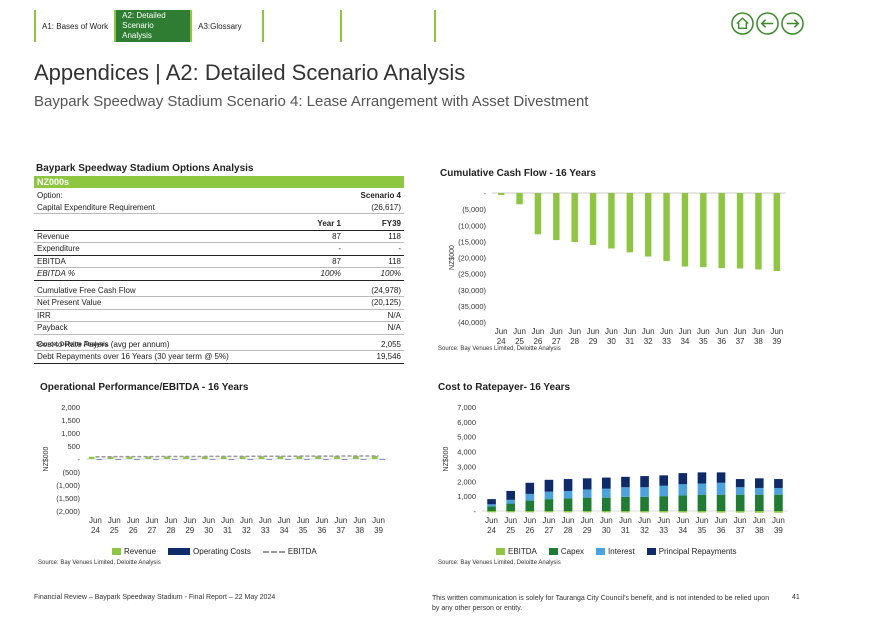 This screenshot has height=626, width=885. Describe the element at coordinates (330, 274) in the screenshot. I see `ebitda-pct-y1: 100%` at that location.